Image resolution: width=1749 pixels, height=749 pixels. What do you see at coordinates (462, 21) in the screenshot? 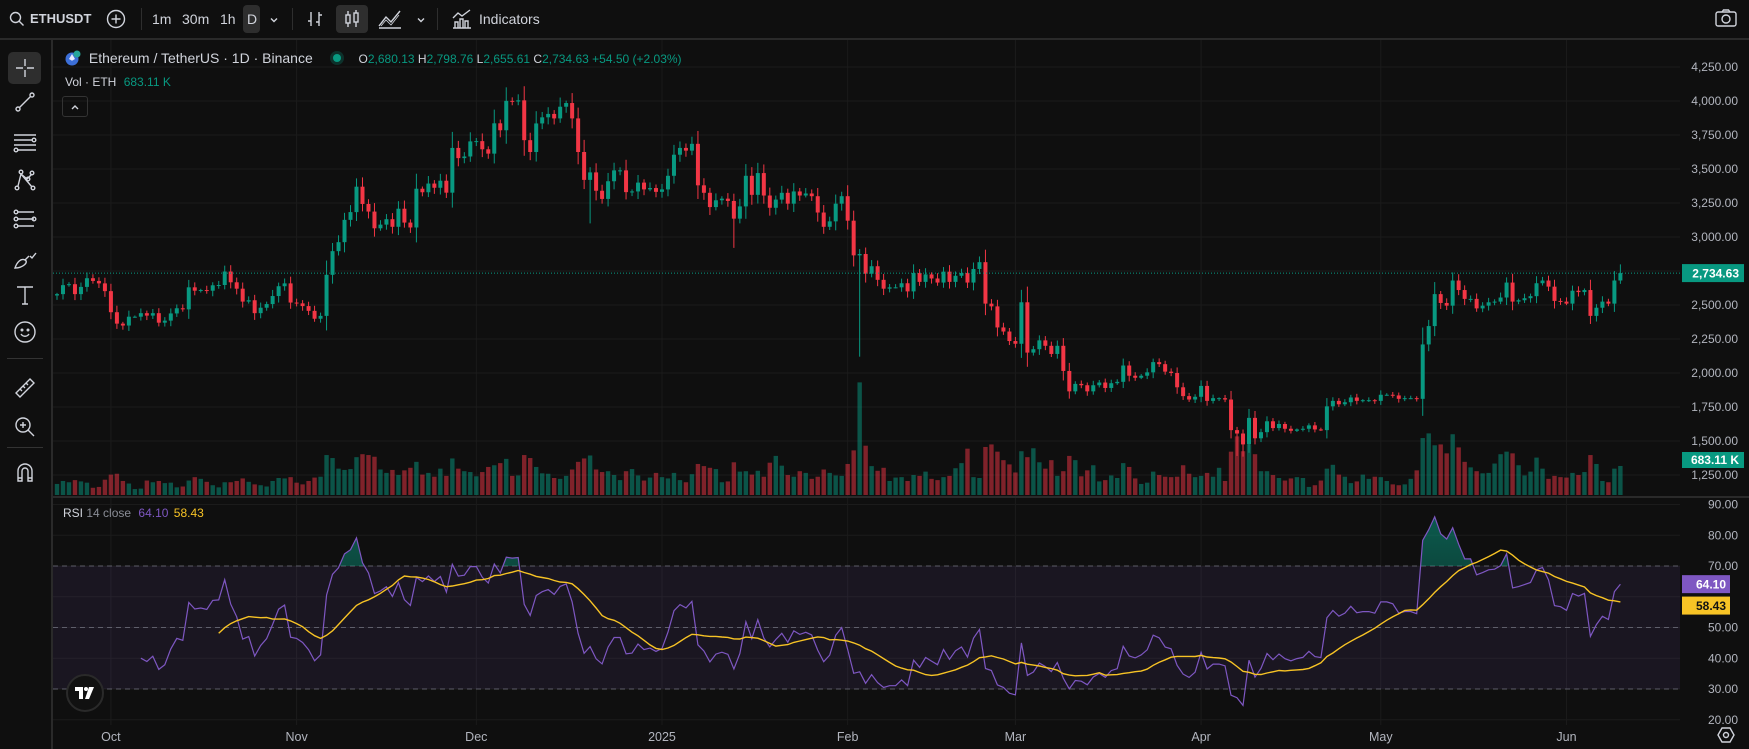
I see `indicators-icon` at bounding box center [462, 21].